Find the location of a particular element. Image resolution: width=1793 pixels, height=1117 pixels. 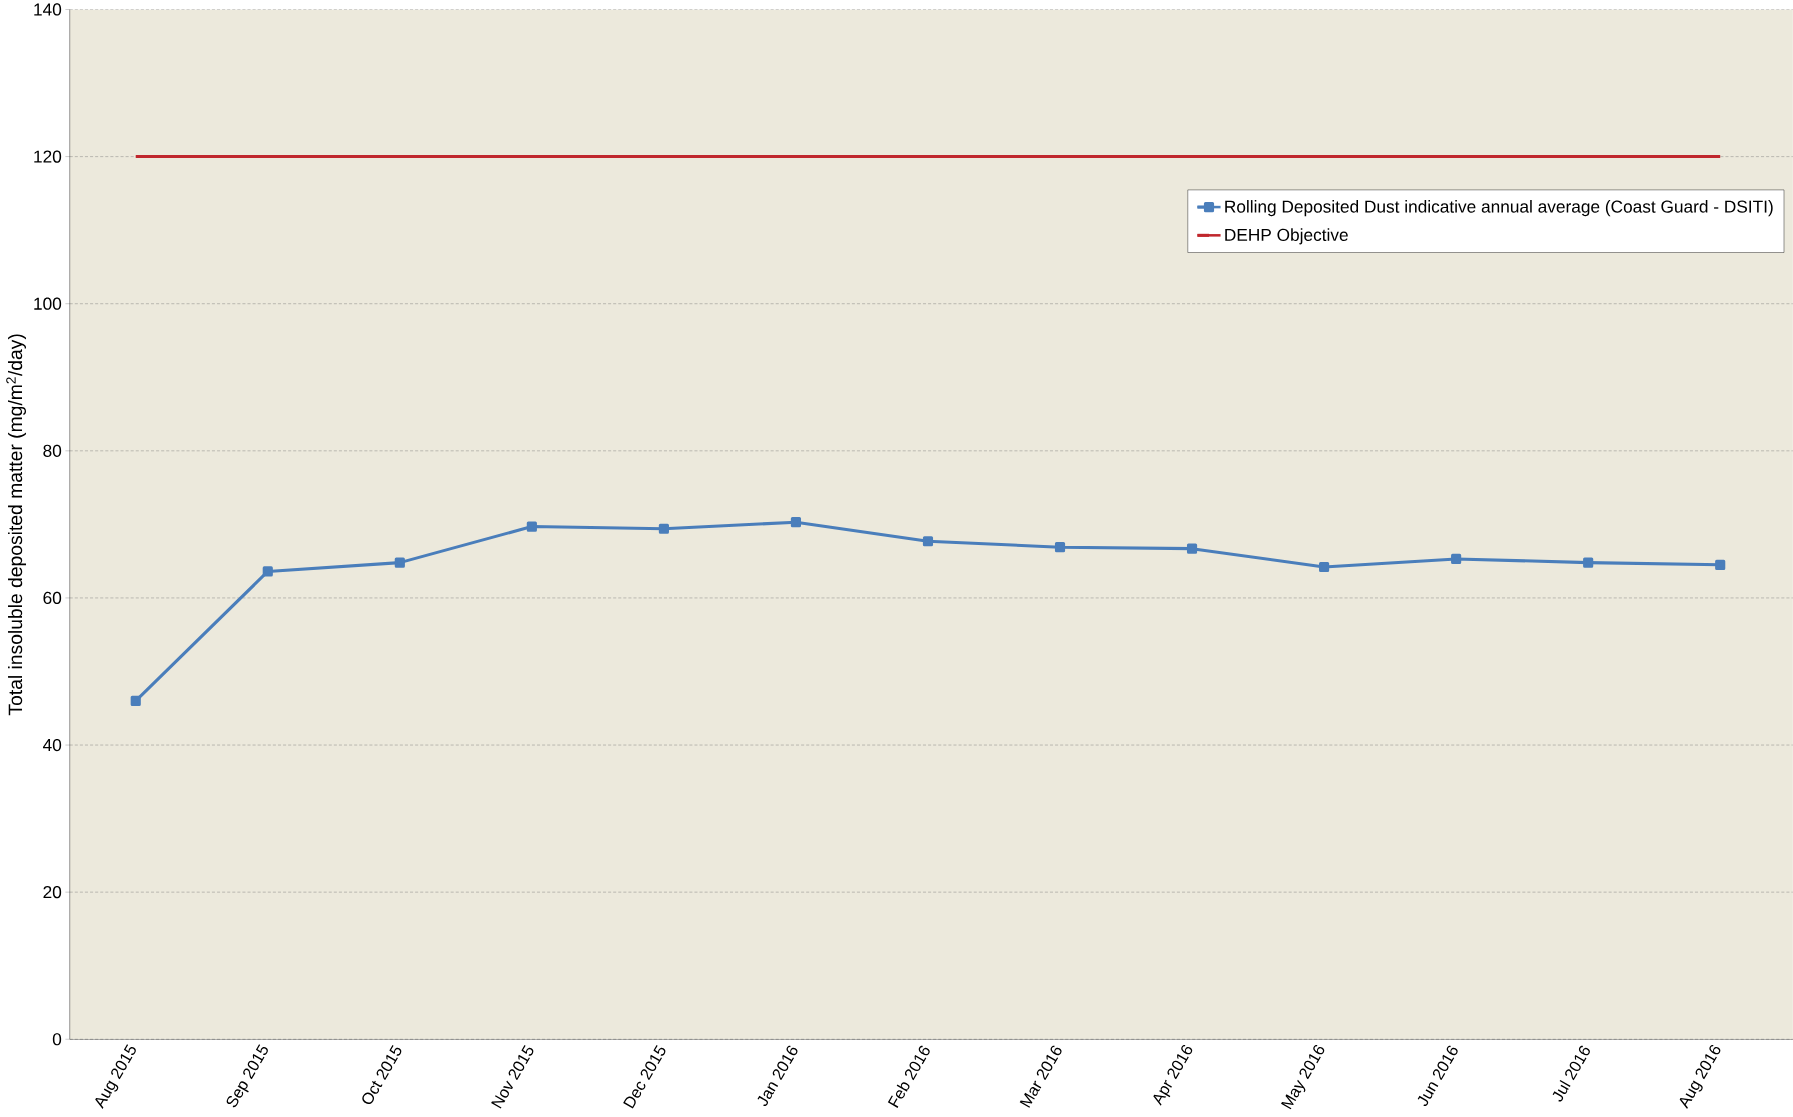

y-tick-label: 100 is located at coordinates (48, 303).